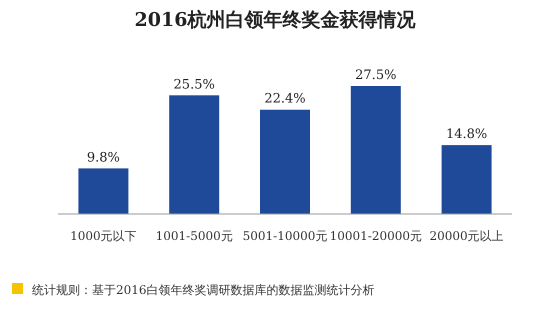 The width and height of the screenshot is (550, 323). I want to click on data-label: 22.4%, so click(285, 99).